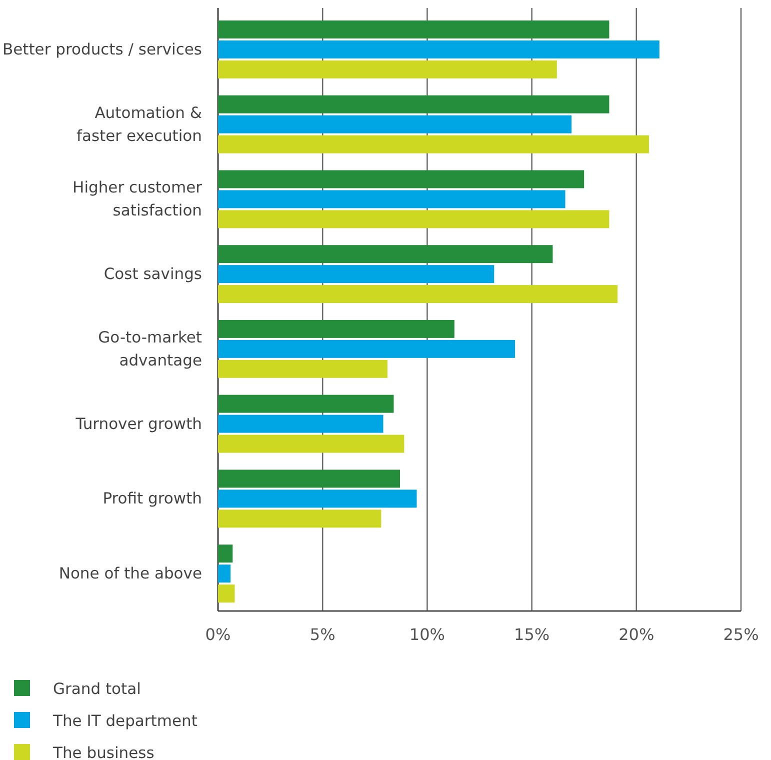  I want to click on y-tick-label: Profit growth, so click(152, 499).